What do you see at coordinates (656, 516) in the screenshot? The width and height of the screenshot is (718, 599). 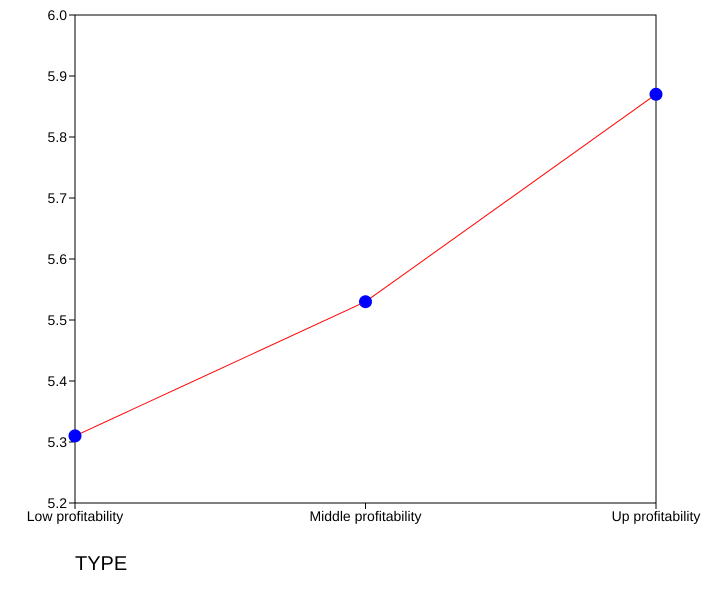 I see `x-tick-label: Up profitability` at bounding box center [656, 516].